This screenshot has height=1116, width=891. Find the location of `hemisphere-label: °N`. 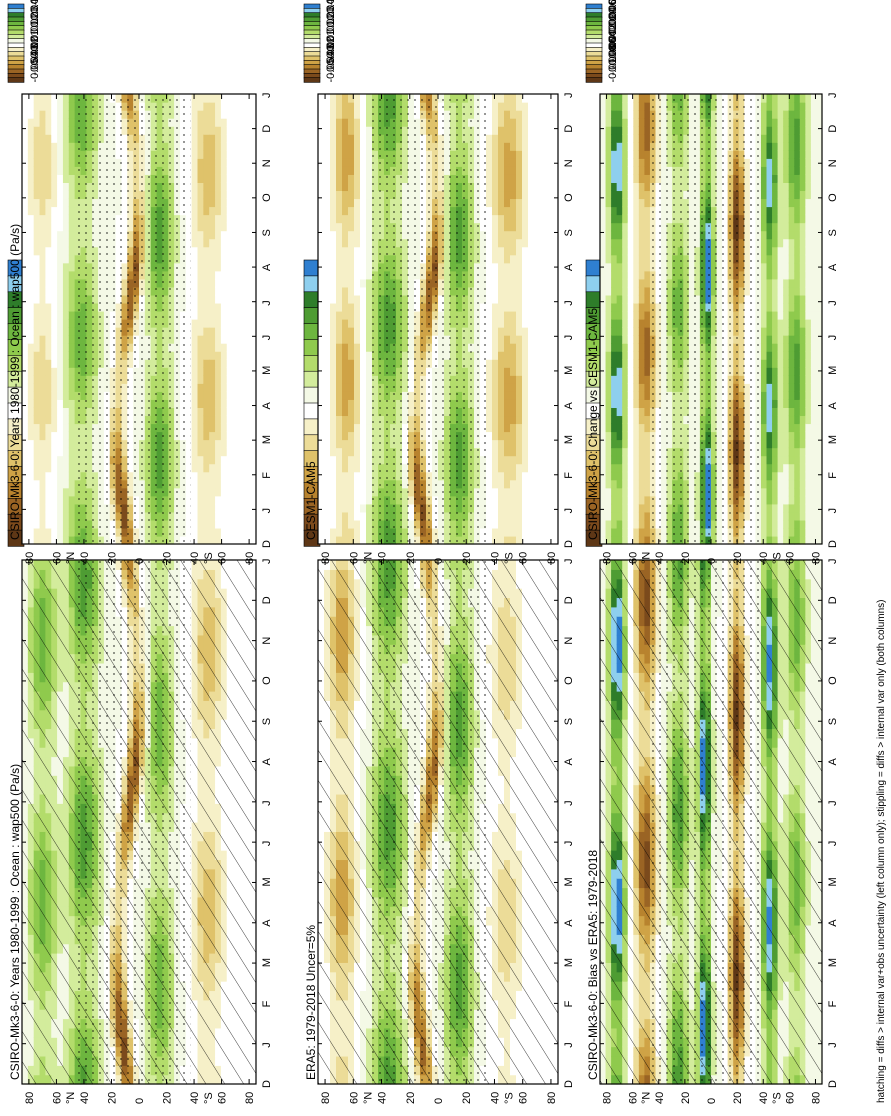

hemisphere-label: °N is located at coordinates (71, 1098).